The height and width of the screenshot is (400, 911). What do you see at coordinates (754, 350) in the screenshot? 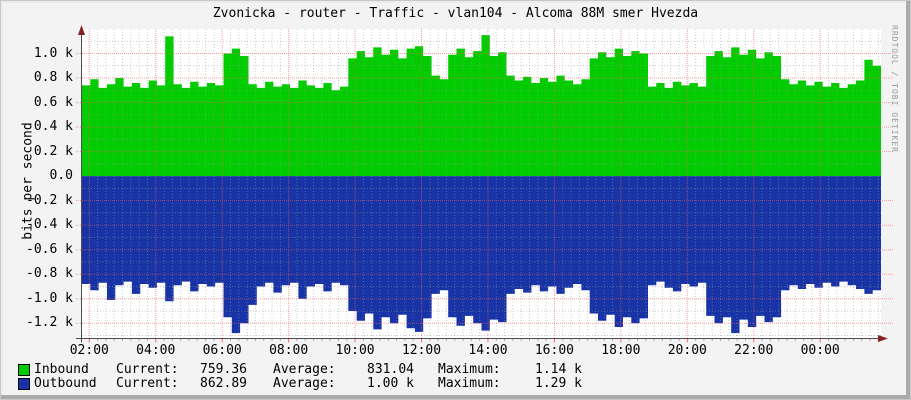
I see `x-axis-tick-label: 22:00` at bounding box center [754, 350].